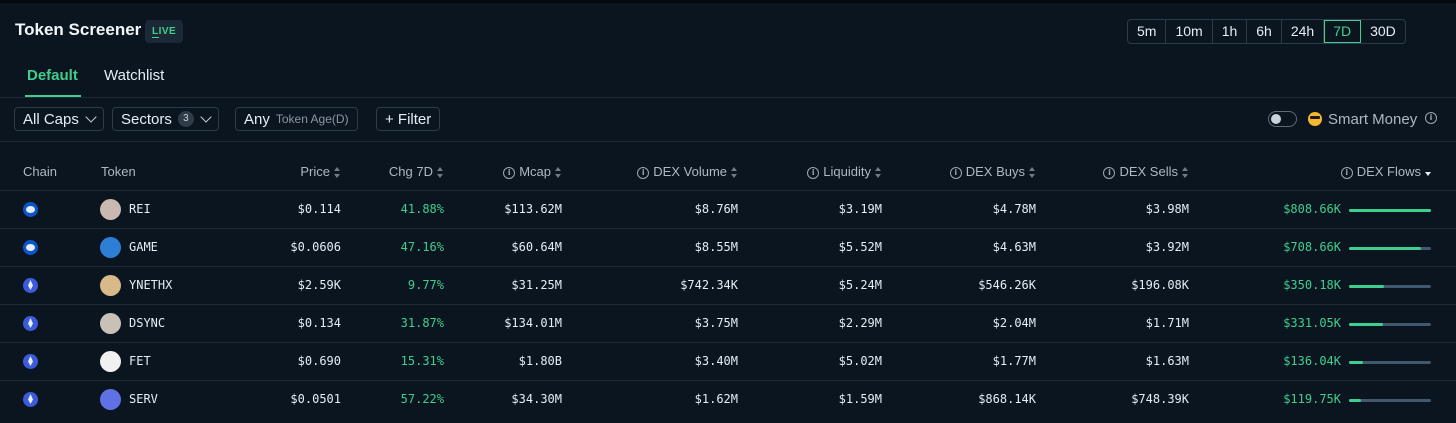 The image size is (1456, 423). I want to click on token-symbol: FET, so click(140, 361).